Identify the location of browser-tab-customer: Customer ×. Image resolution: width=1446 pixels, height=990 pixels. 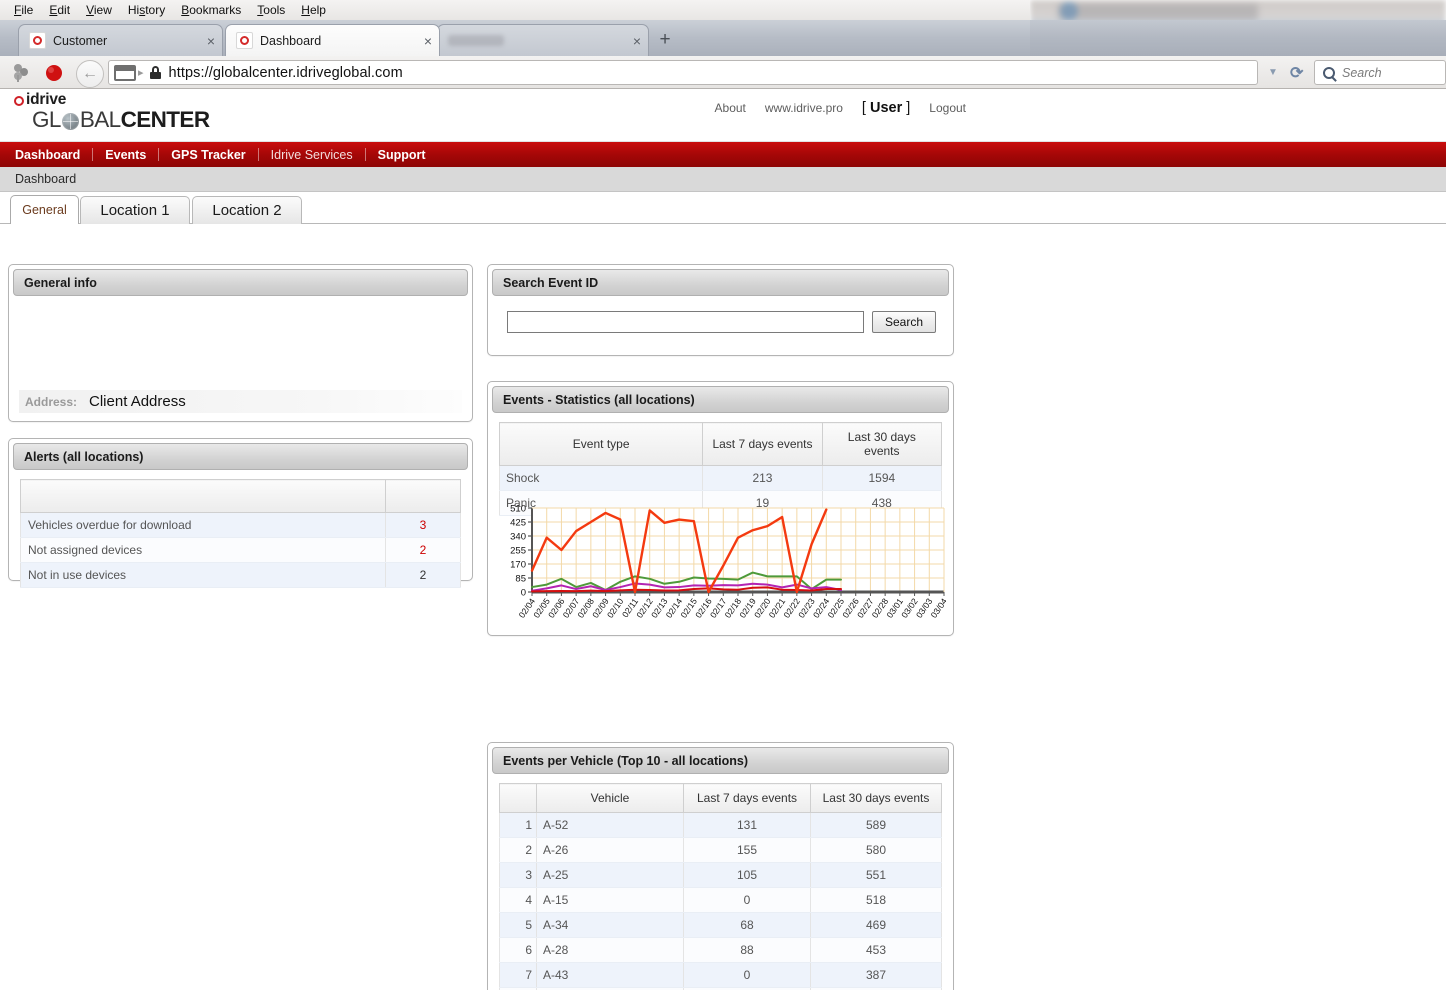
(120, 40).